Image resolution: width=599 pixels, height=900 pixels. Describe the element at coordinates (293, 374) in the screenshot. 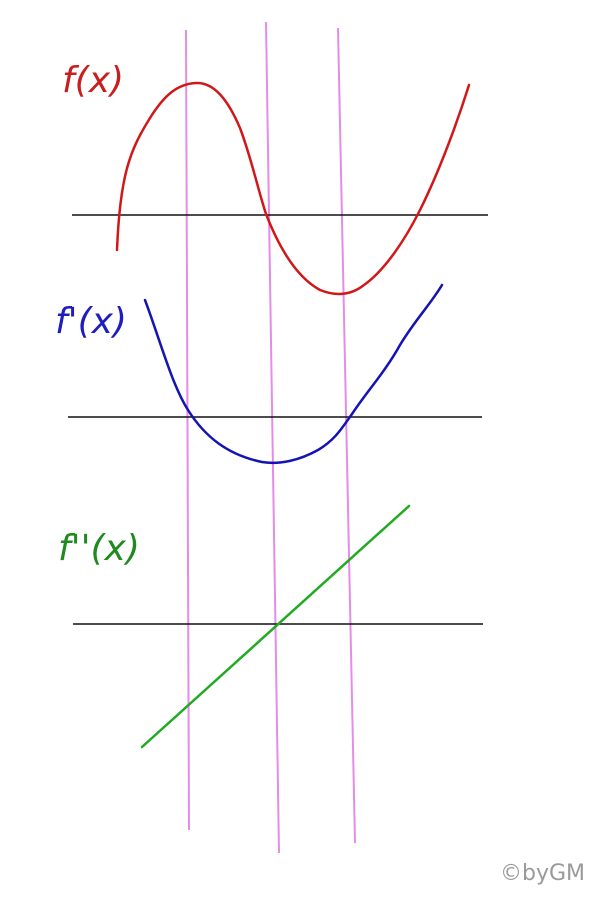

I see `curve-f-prime` at that location.